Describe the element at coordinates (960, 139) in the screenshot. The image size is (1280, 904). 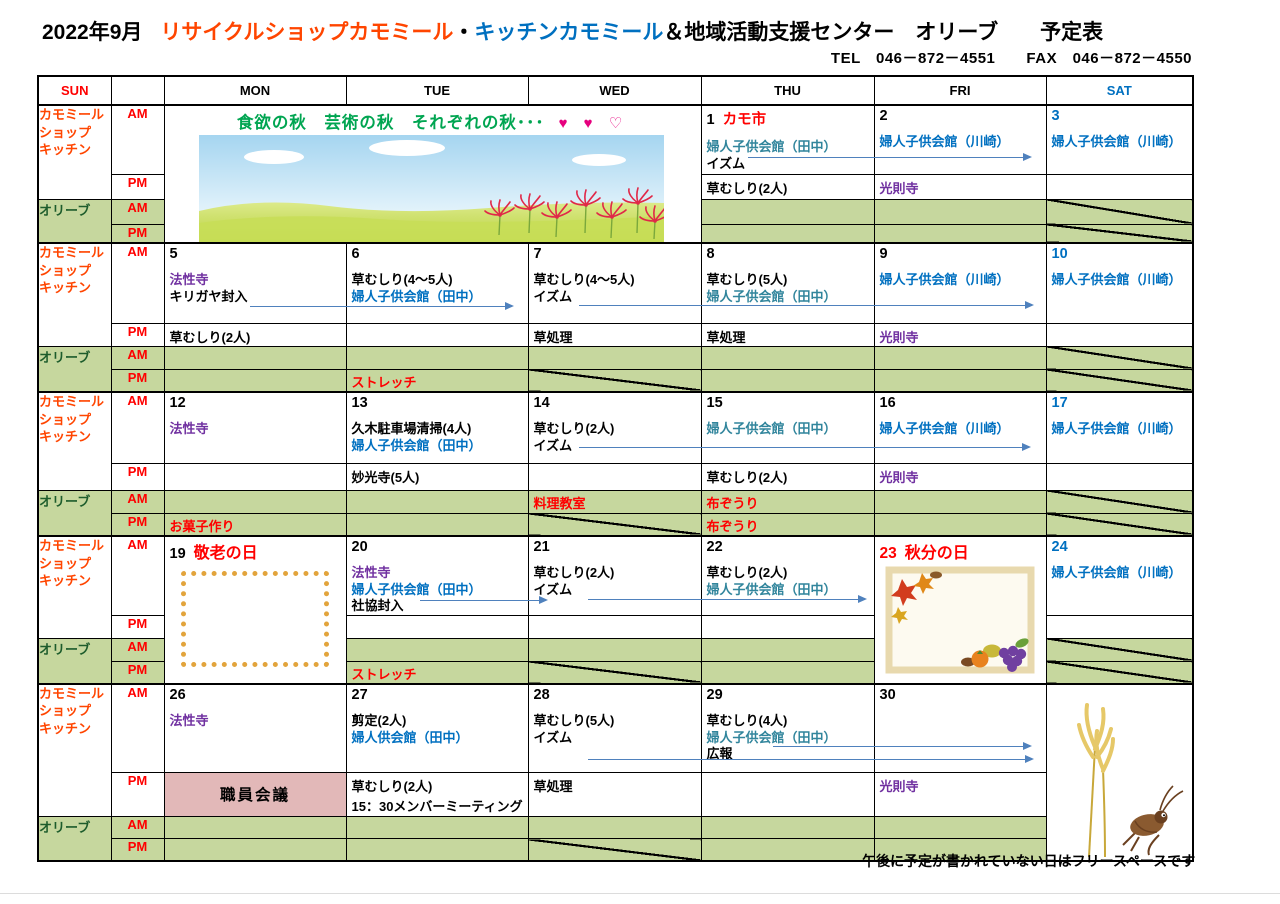
I see `cell-w1-fri-am: 2 婦人子供会館（川崎）` at that location.